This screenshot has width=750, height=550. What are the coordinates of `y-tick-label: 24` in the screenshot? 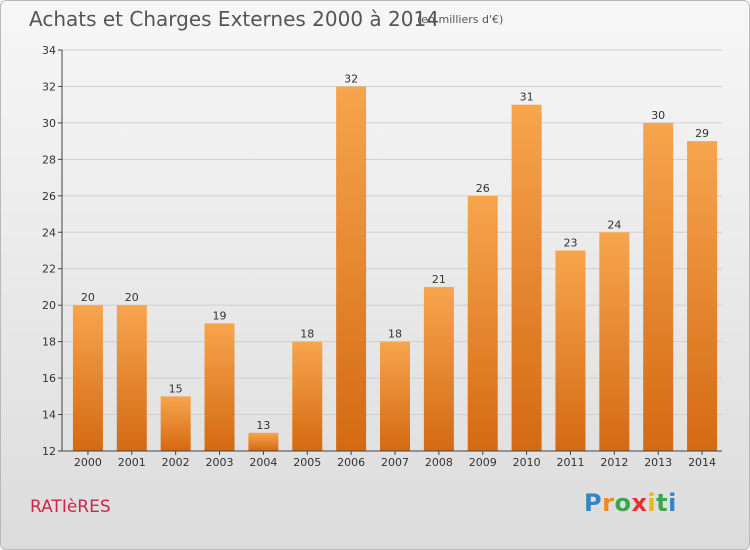 It's located at (49, 232).